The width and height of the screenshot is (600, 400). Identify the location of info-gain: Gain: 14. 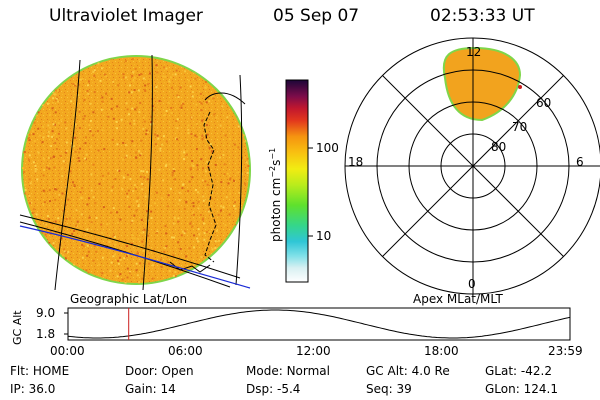
(150, 389).